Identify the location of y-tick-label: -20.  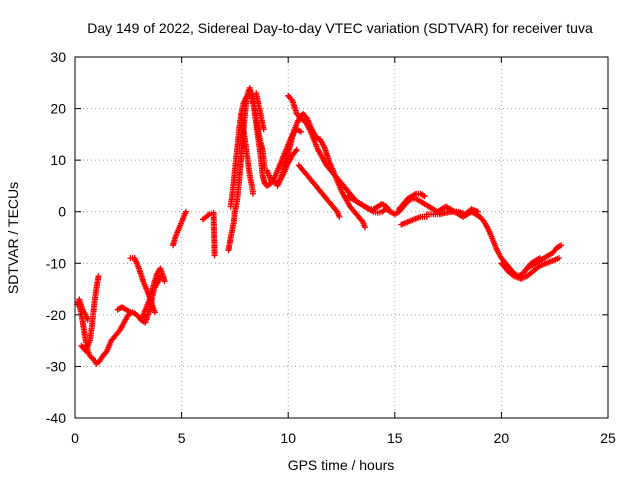
(56, 315).